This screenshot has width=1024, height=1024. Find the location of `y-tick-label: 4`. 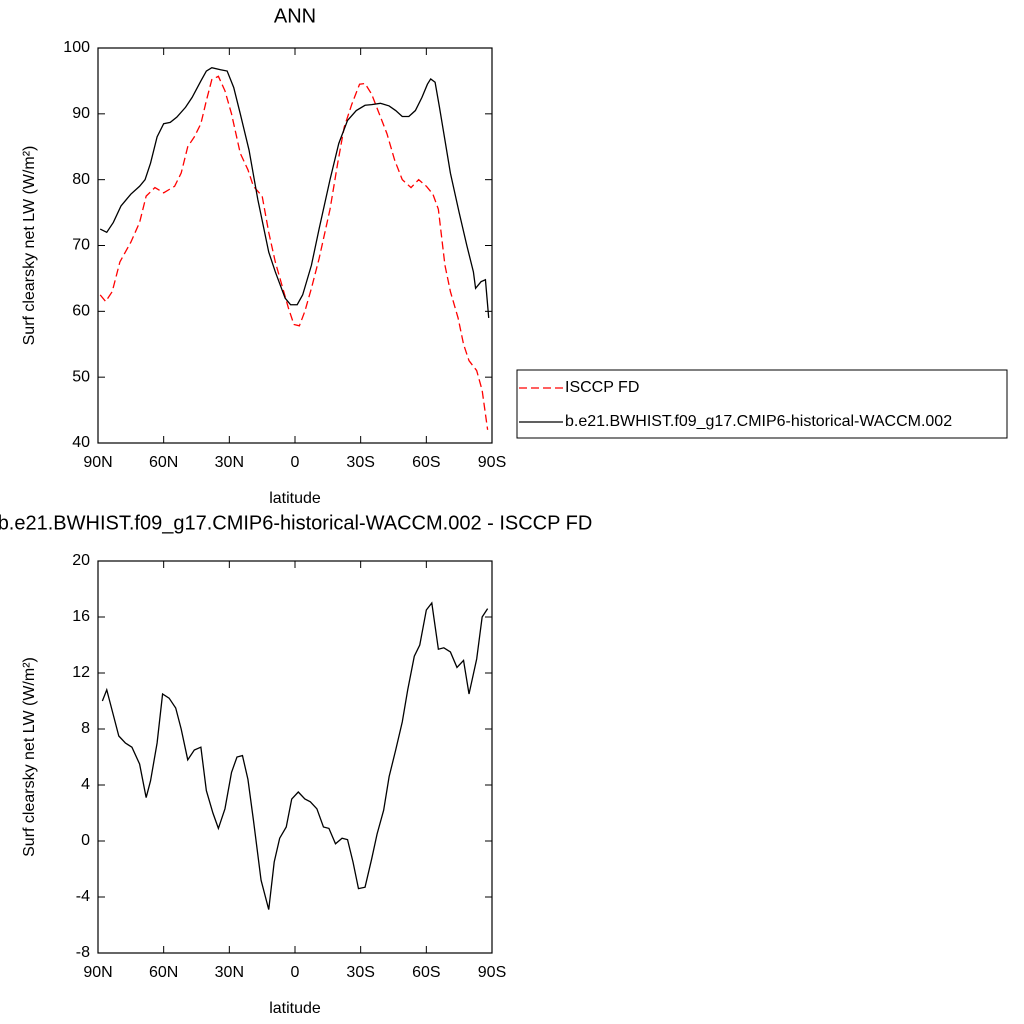

y-tick-label: 4 is located at coordinates (85, 784).